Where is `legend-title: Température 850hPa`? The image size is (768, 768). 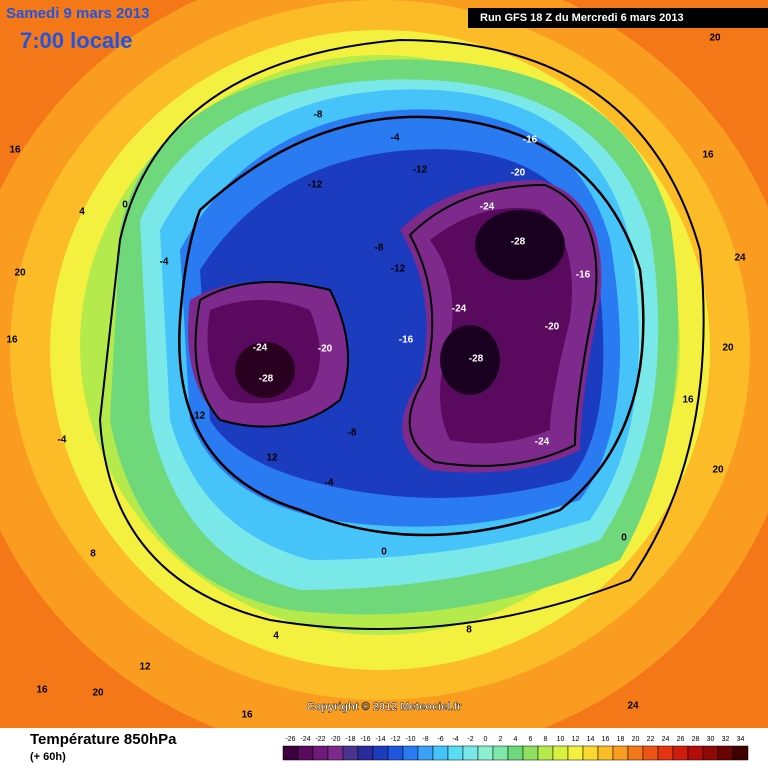
legend-title: Température 850hPa is located at coordinates (103, 739).